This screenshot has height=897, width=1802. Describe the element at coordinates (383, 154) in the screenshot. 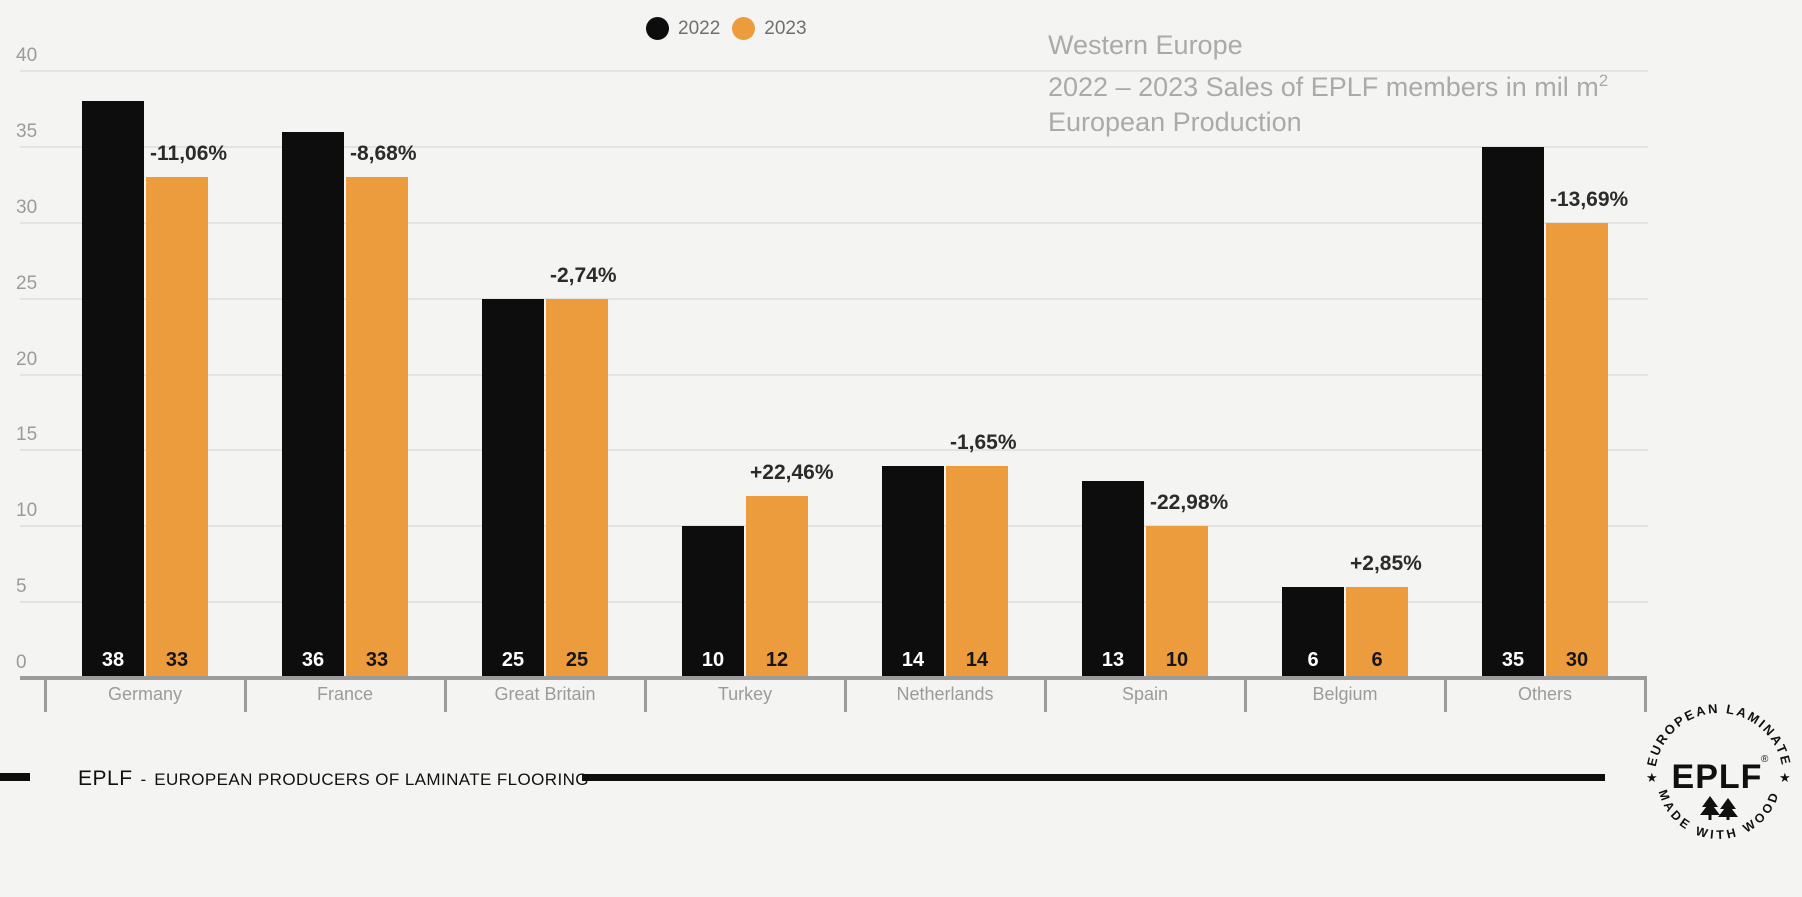

I see `change-label: -8,68%` at that location.